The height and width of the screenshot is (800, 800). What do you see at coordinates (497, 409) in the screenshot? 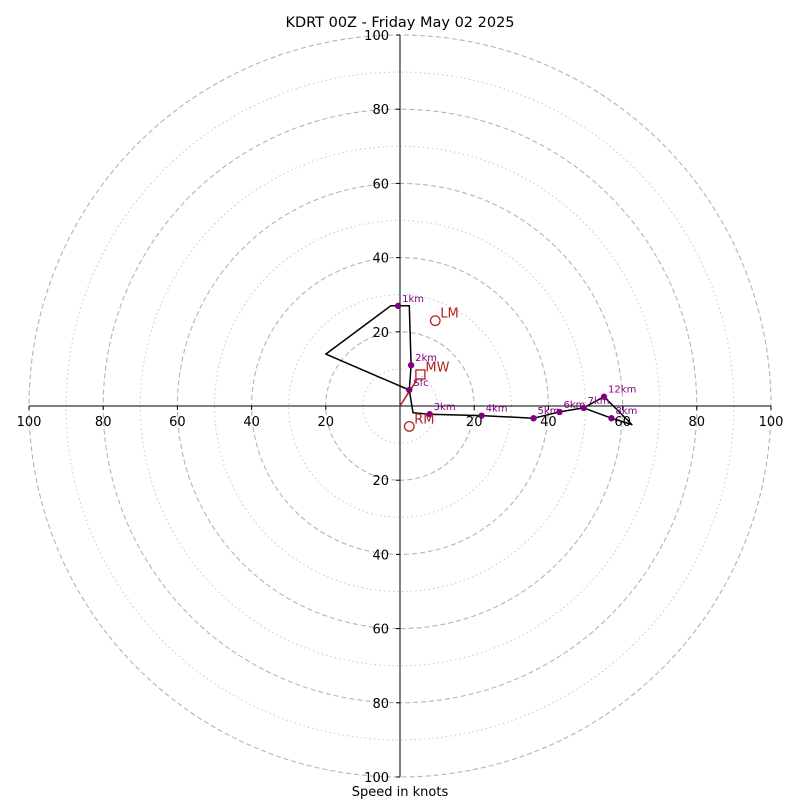
I see `height-label-4km: 4km` at bounding box center [497, 409].